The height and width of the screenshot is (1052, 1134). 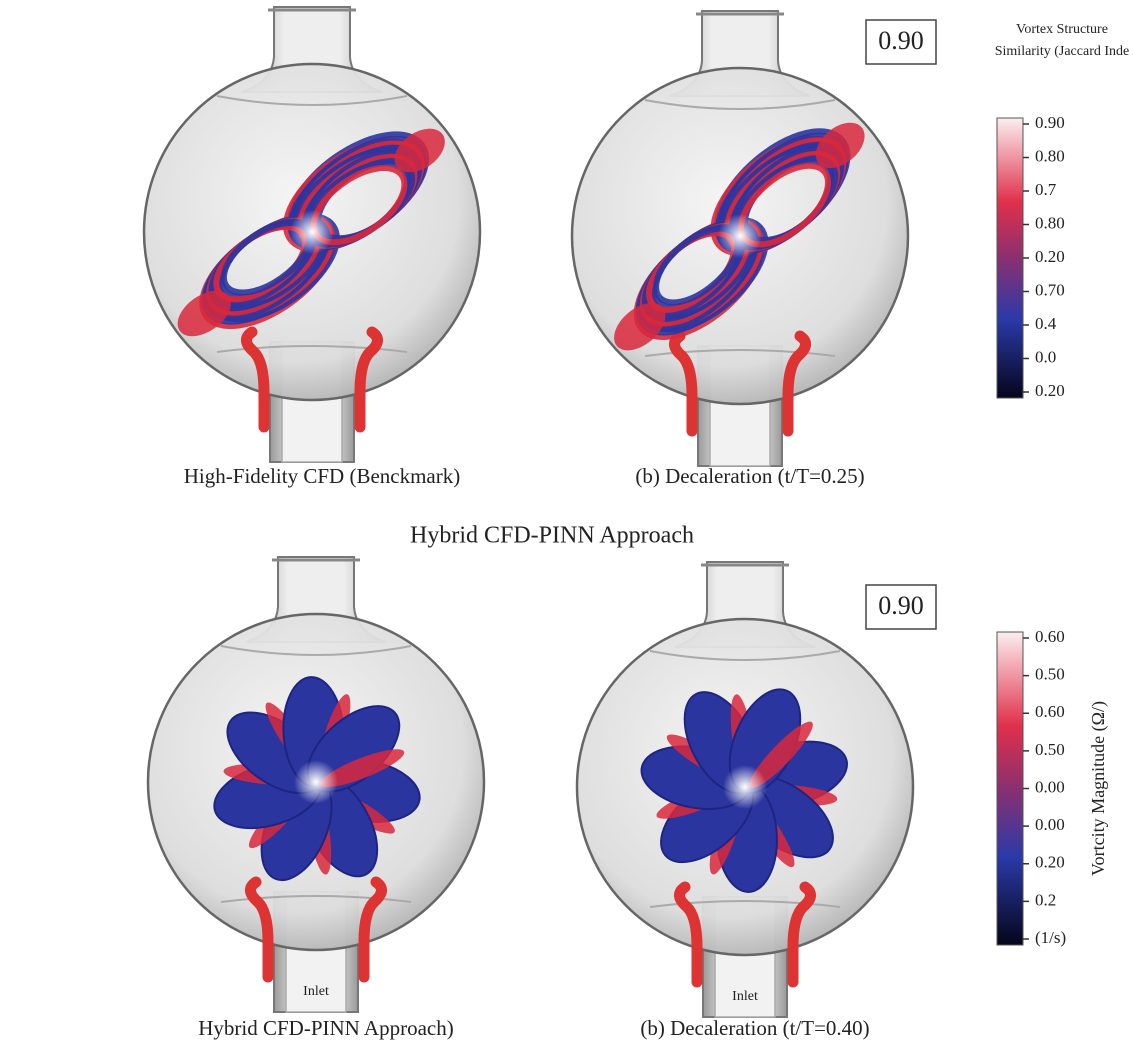 What do you see at coordinates (1045, 899) in the screenshot?
I see `colorbar-tick-label: 0.2` at bounding box center [1045, 899].